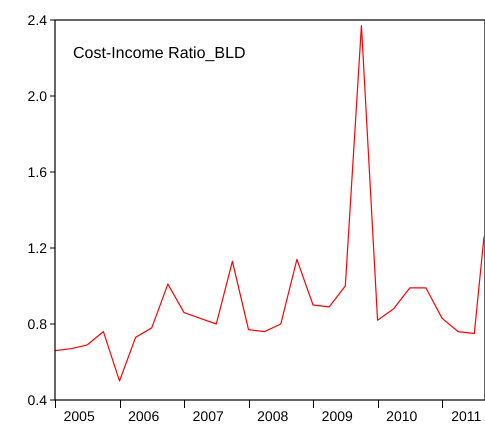  Describe the element at coordinates (208, 416) in the screenshot. I see `x-tick-label: 2007` at that location.